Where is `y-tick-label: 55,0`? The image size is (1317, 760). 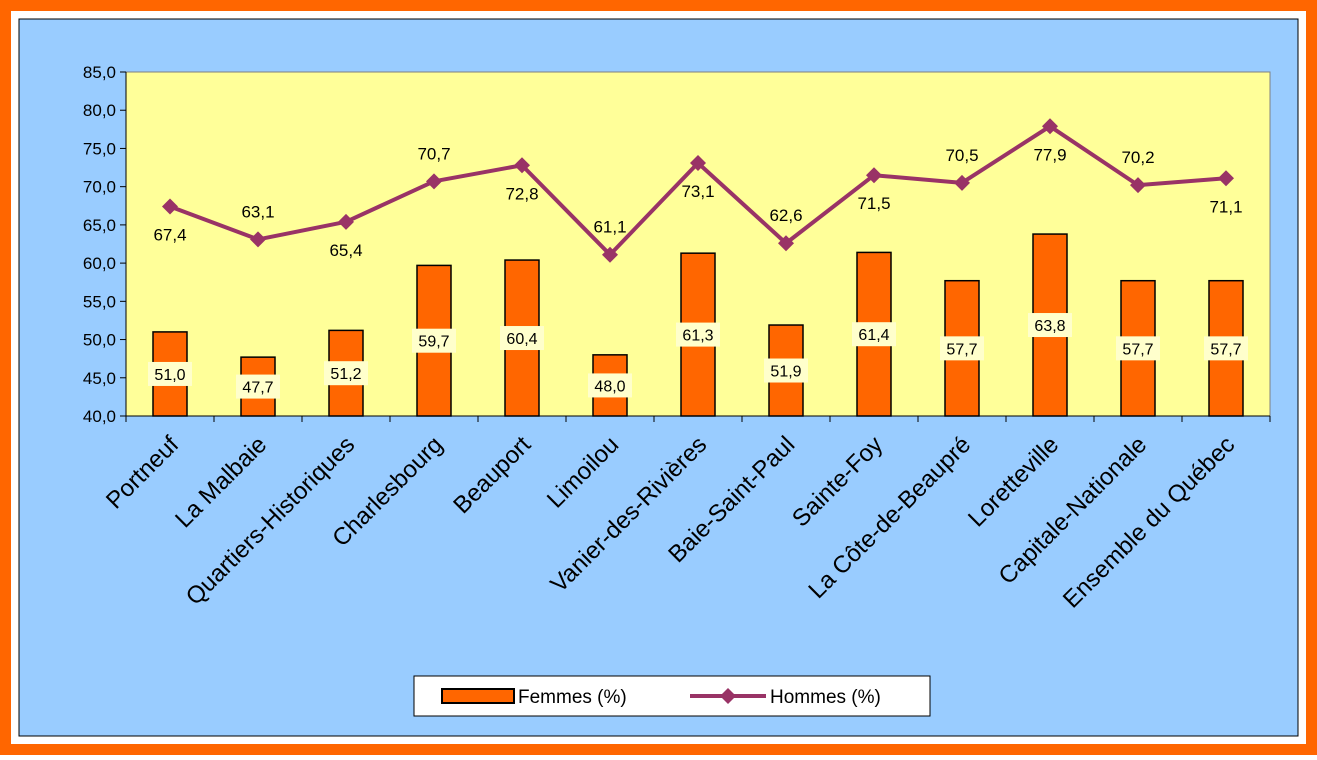
y-tick-label: 55,0 is located at coordinates (99, 301).